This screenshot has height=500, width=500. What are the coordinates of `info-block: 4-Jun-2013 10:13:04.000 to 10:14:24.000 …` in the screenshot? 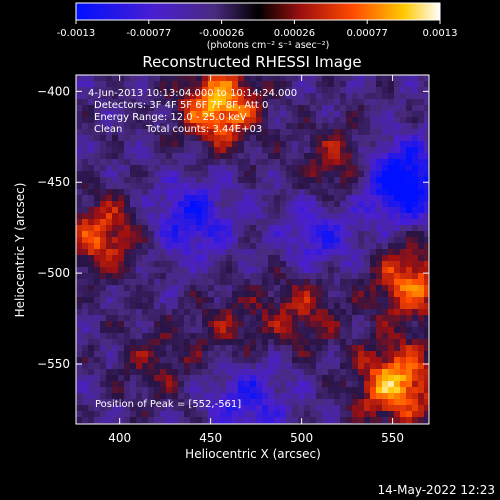 It's located at (192, 111).